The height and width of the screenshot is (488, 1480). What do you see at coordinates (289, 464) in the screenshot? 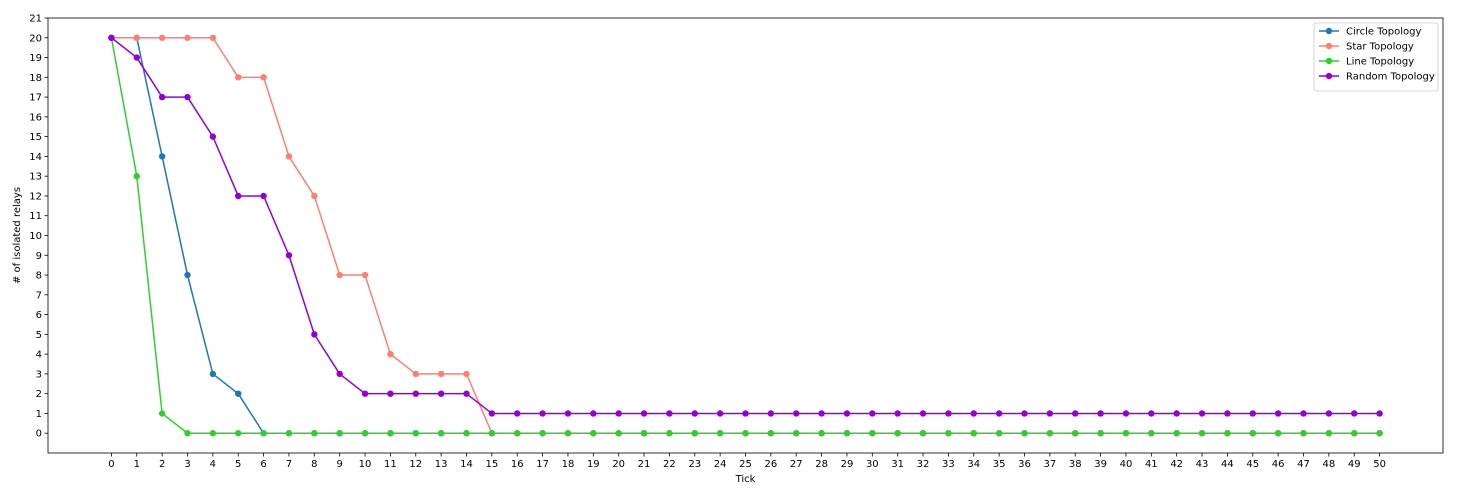
I see `x-tick-label: 7` at bounding box center [289, 464].